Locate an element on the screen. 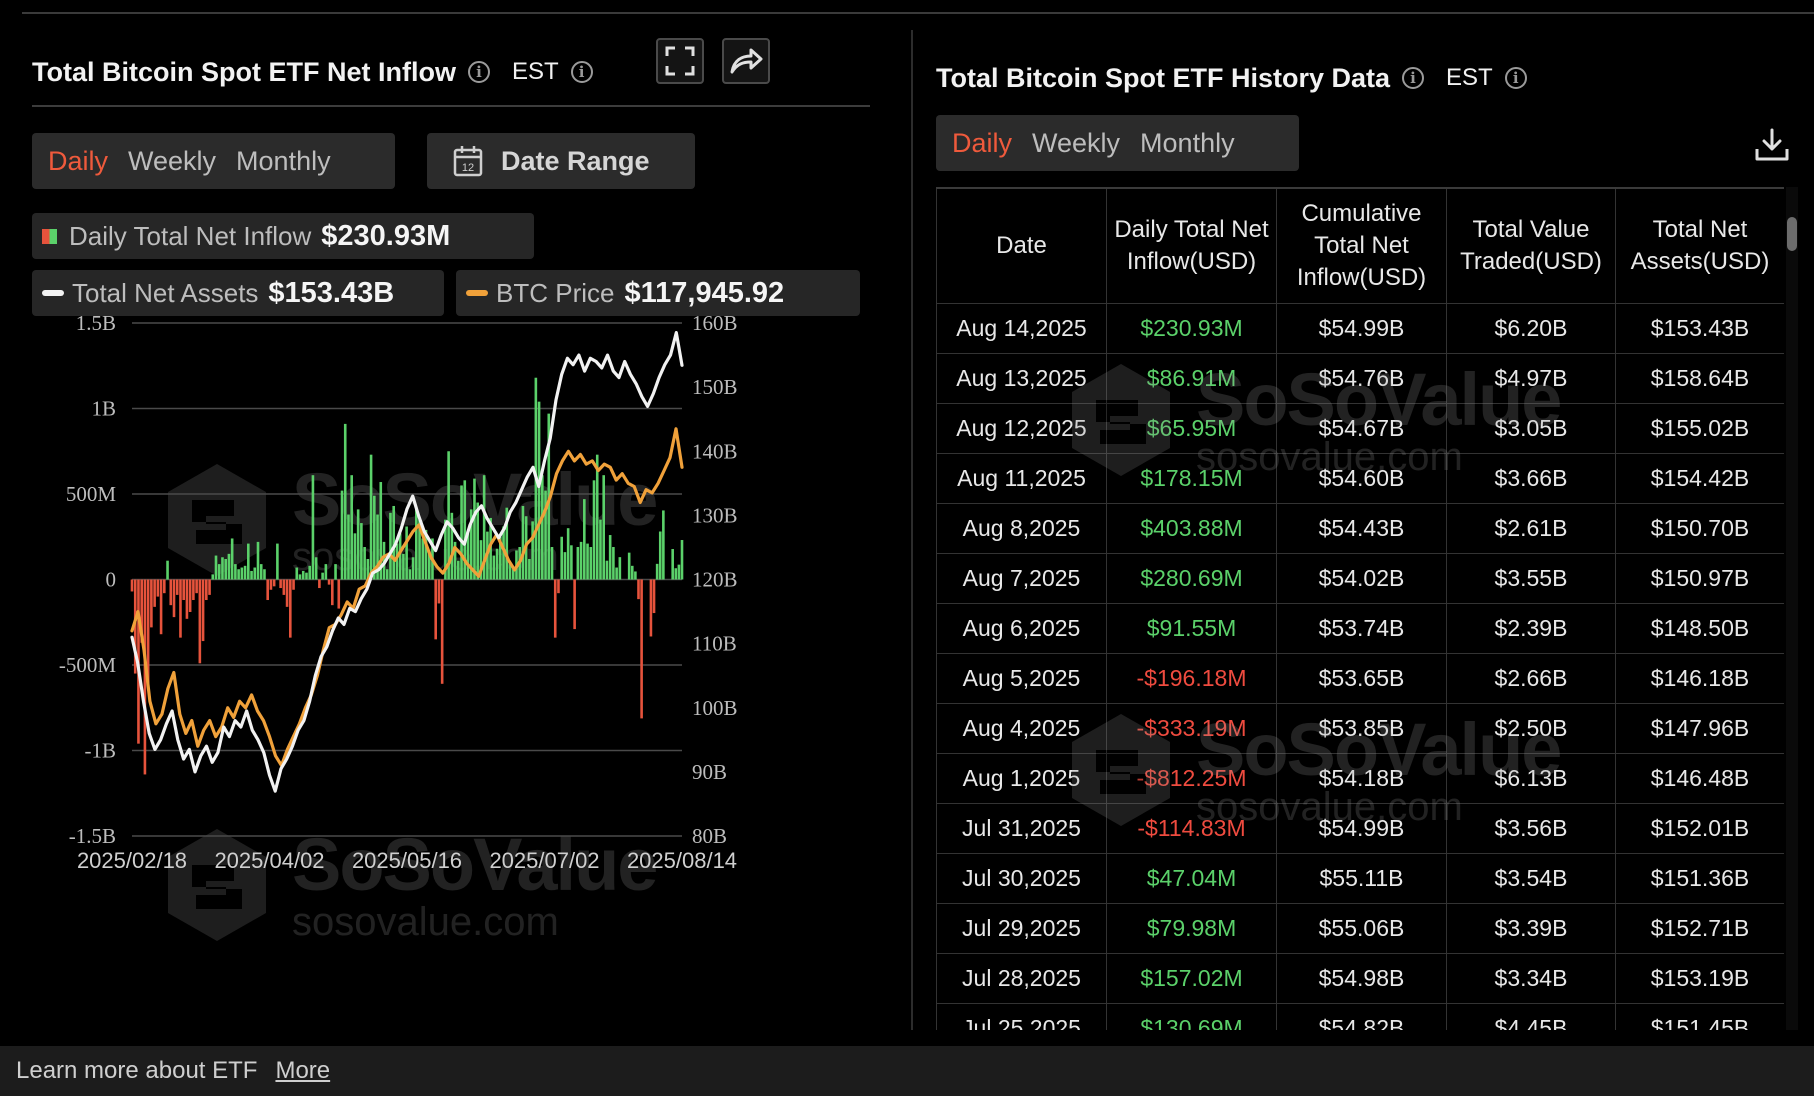  legend-total-net-assets: Total Net Assets $153.43B is located at coordinates (238, 293).